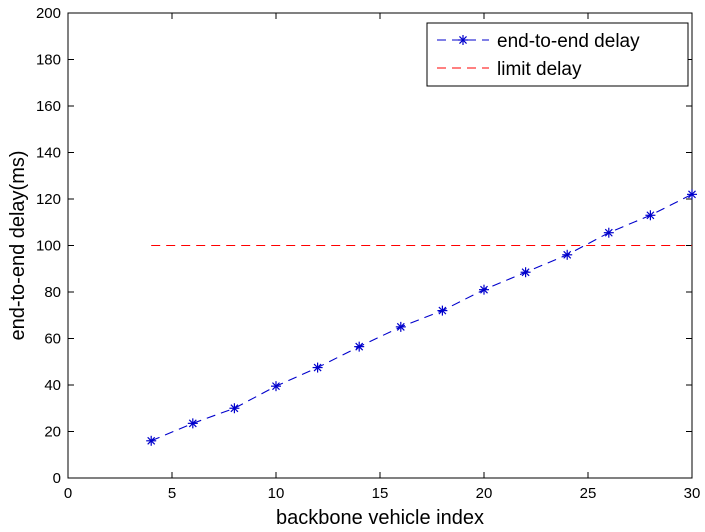 The image size is (705, 532). Describe the element at coordinates (380, 518) in the screenshot. I see `x-axis-title: backbone vehicle index` at that location.